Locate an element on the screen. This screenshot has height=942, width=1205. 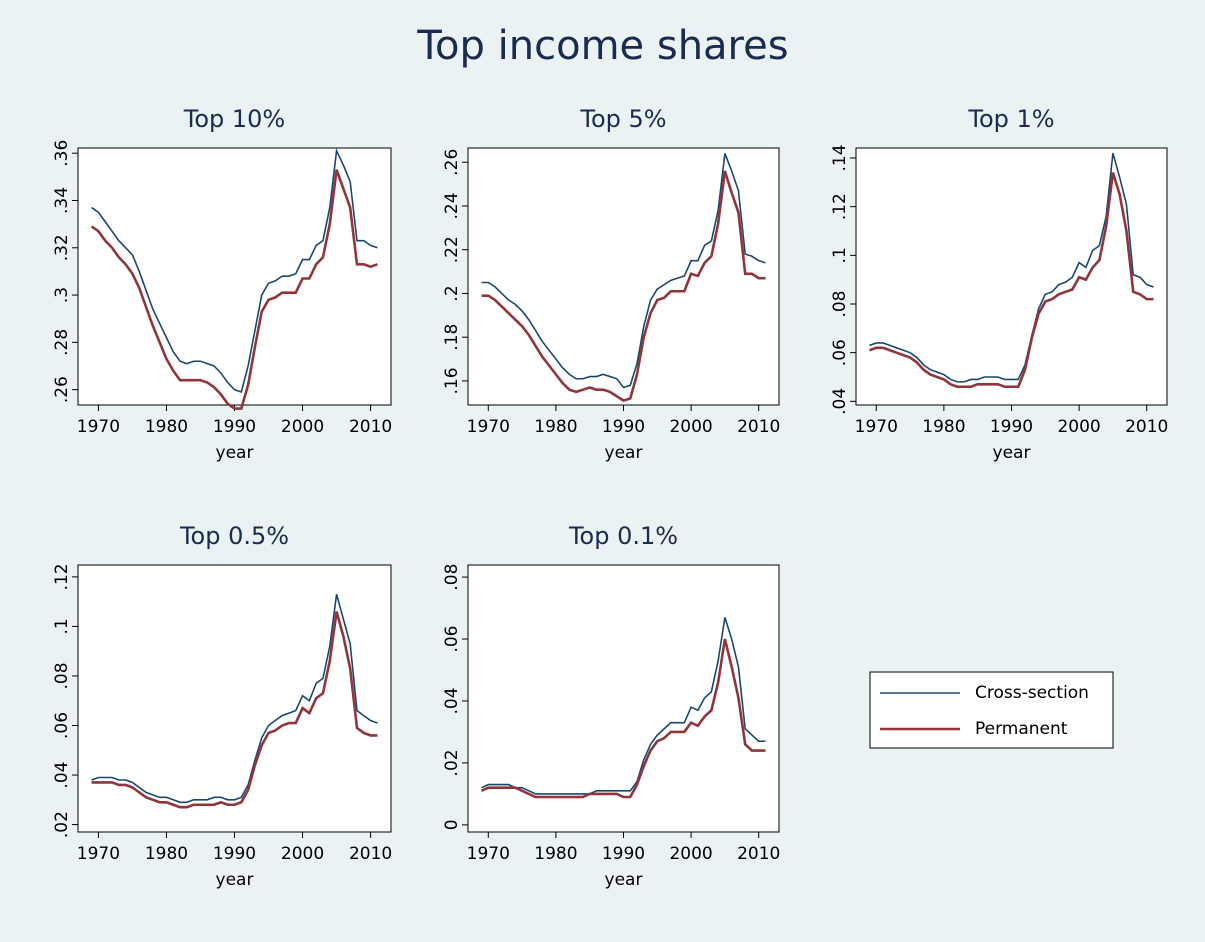
y-tick-label: .34 is located at coordinates (62, 200).